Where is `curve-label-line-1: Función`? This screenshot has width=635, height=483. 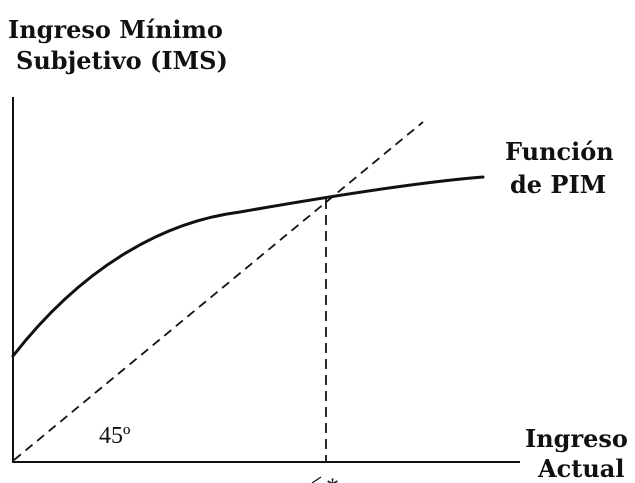
curve-label-line-1: Función is located at coordinates (559, 151).